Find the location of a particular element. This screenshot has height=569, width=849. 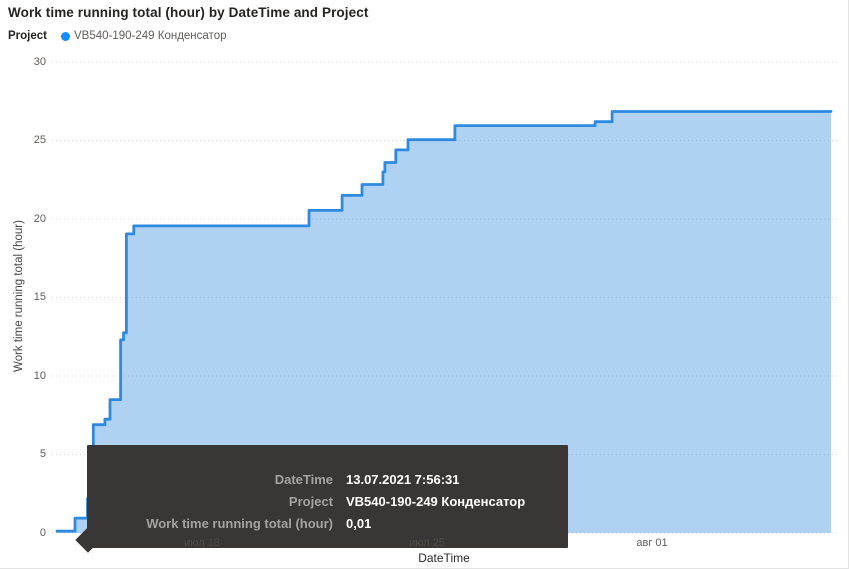

legend: Project VB540-190-249 Конденсатор is located at coordinates (117, 36).